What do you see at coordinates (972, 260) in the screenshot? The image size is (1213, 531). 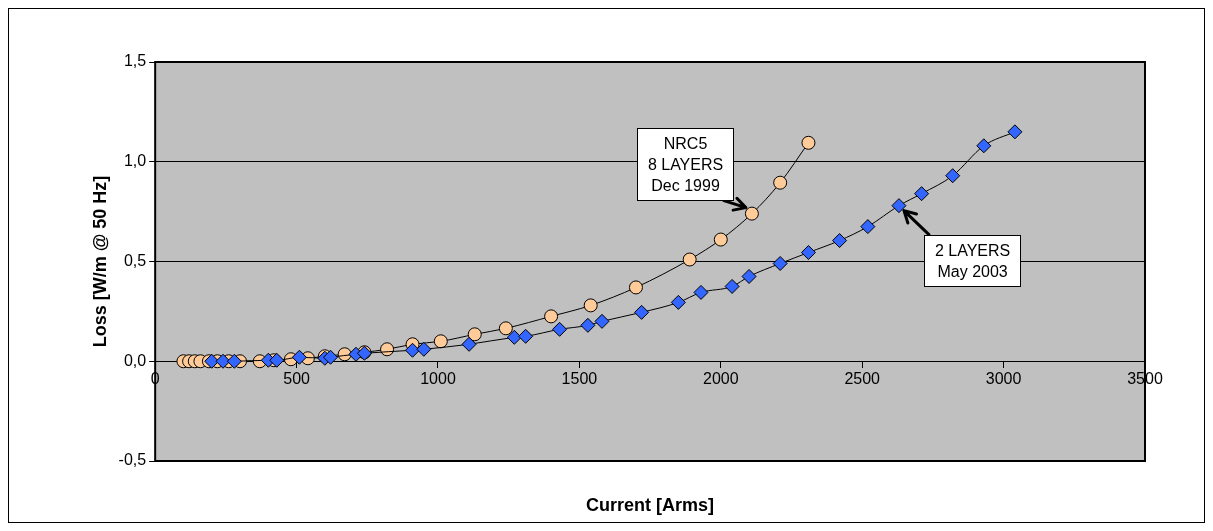 I see `annotation: 2 LAYERS May 2003` at bounding box center [972, 260].